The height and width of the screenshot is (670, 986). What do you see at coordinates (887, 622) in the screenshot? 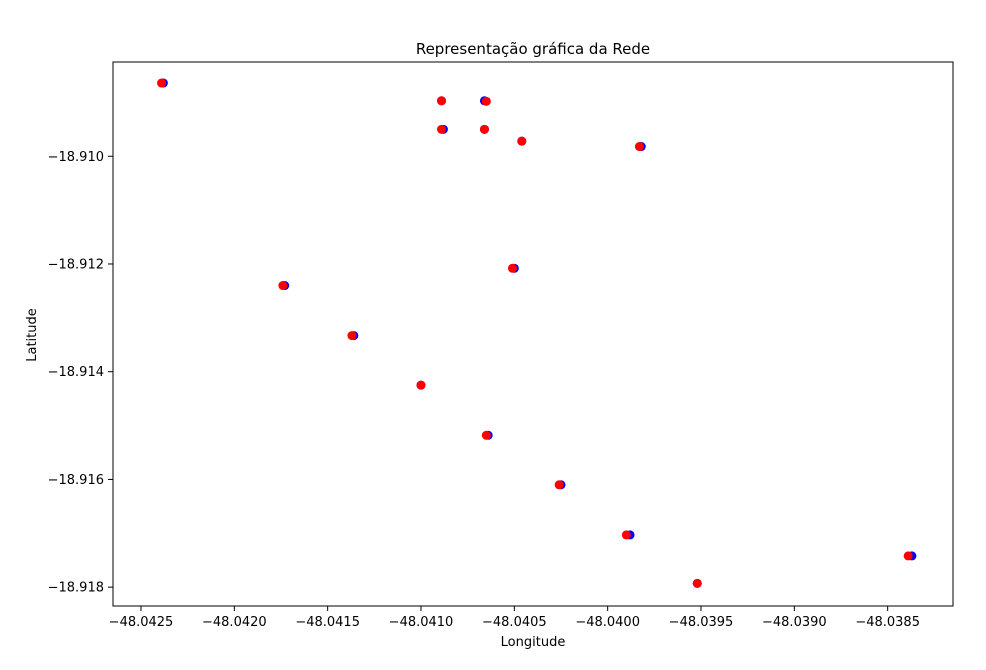
I see `x-tick-label: −48.0385` at bounding box center [887, 622].